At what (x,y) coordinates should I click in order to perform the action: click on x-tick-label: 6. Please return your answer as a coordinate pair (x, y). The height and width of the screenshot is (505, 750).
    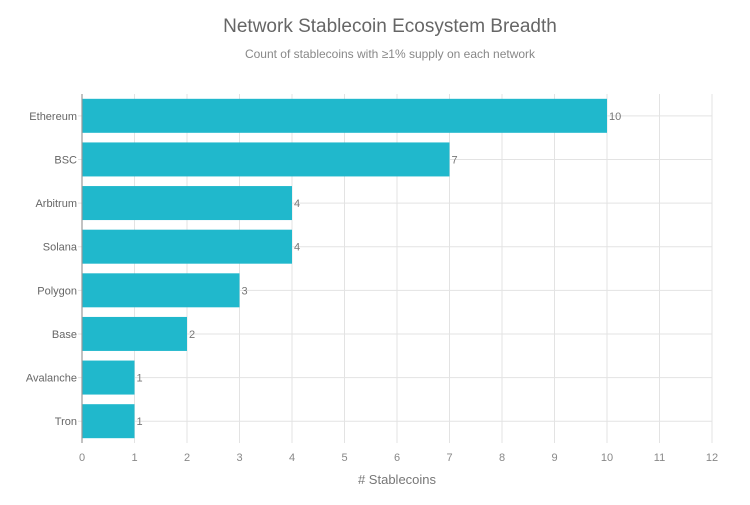
    Looking at the image, I should click on (397, 458).